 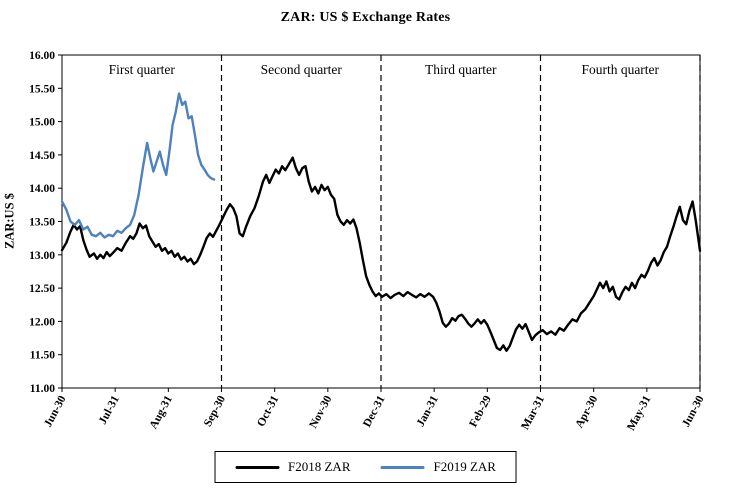 I want to click on y-tick-label: 13.50, so click(x=42, y=223).